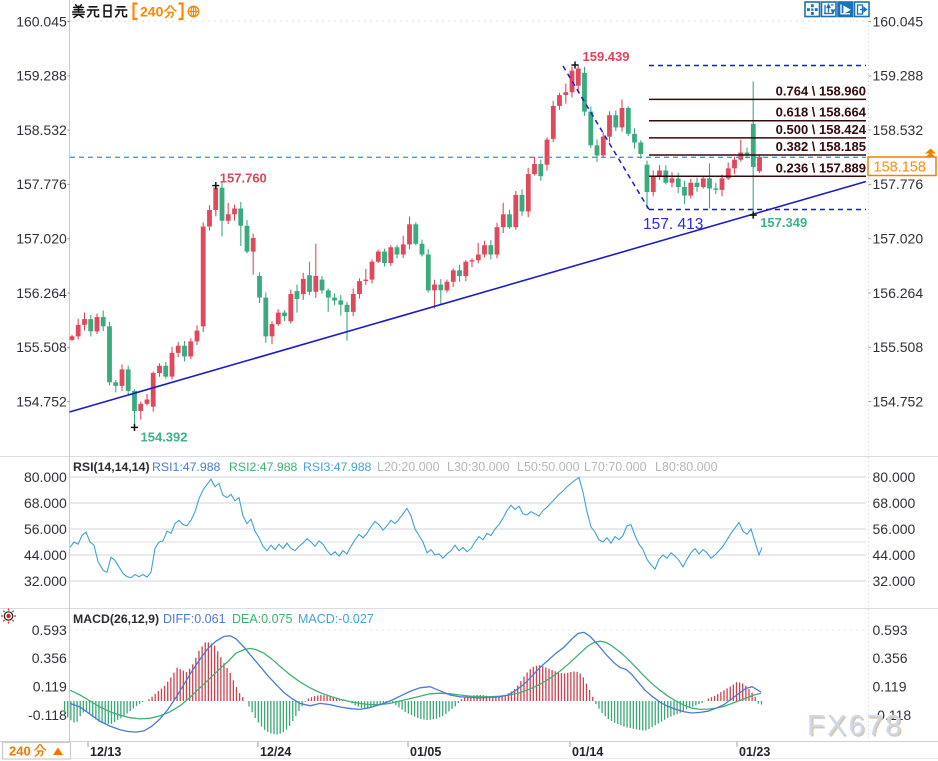 This screenshot has width=938, height=761. What do you see at coordinates (821, 167) in the screenshot?
I see `svg-text: 0.236 \ 157.889` at bounding box center [821, 167].